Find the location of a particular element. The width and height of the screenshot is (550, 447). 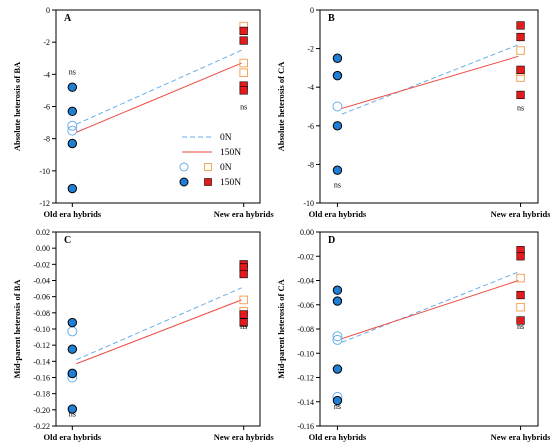

legend-marker-new-150n is located at coordinates (208, 182).